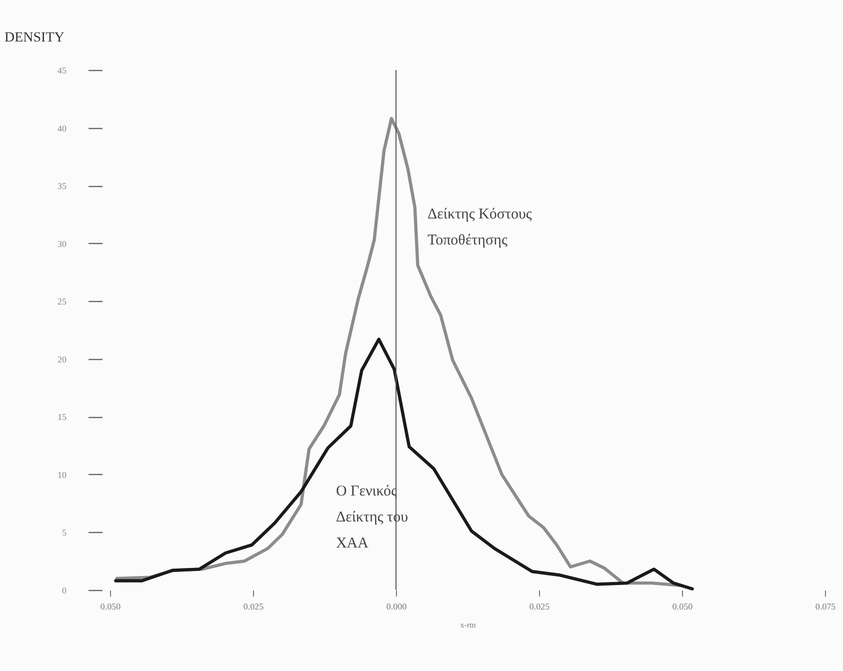 Image resolution: width=843 pixels, height=671 pixels. Describe the element at coordinates (62, 359) in the screenshot. I see `y-tick-label: 20` at that location.